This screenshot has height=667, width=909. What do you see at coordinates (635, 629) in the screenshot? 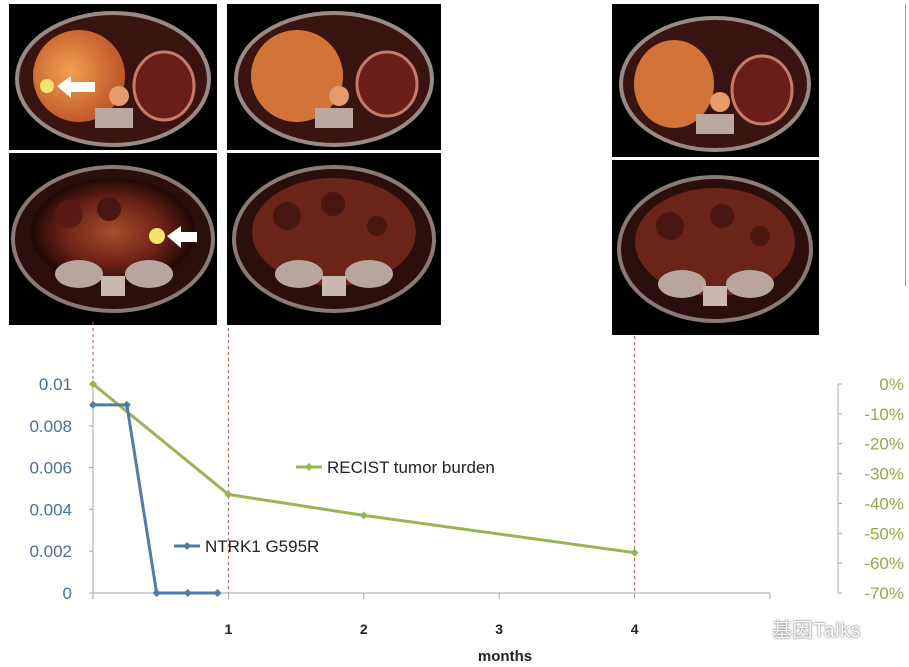
I see `x-tick-label: 4` at bounding box center [635, 629].